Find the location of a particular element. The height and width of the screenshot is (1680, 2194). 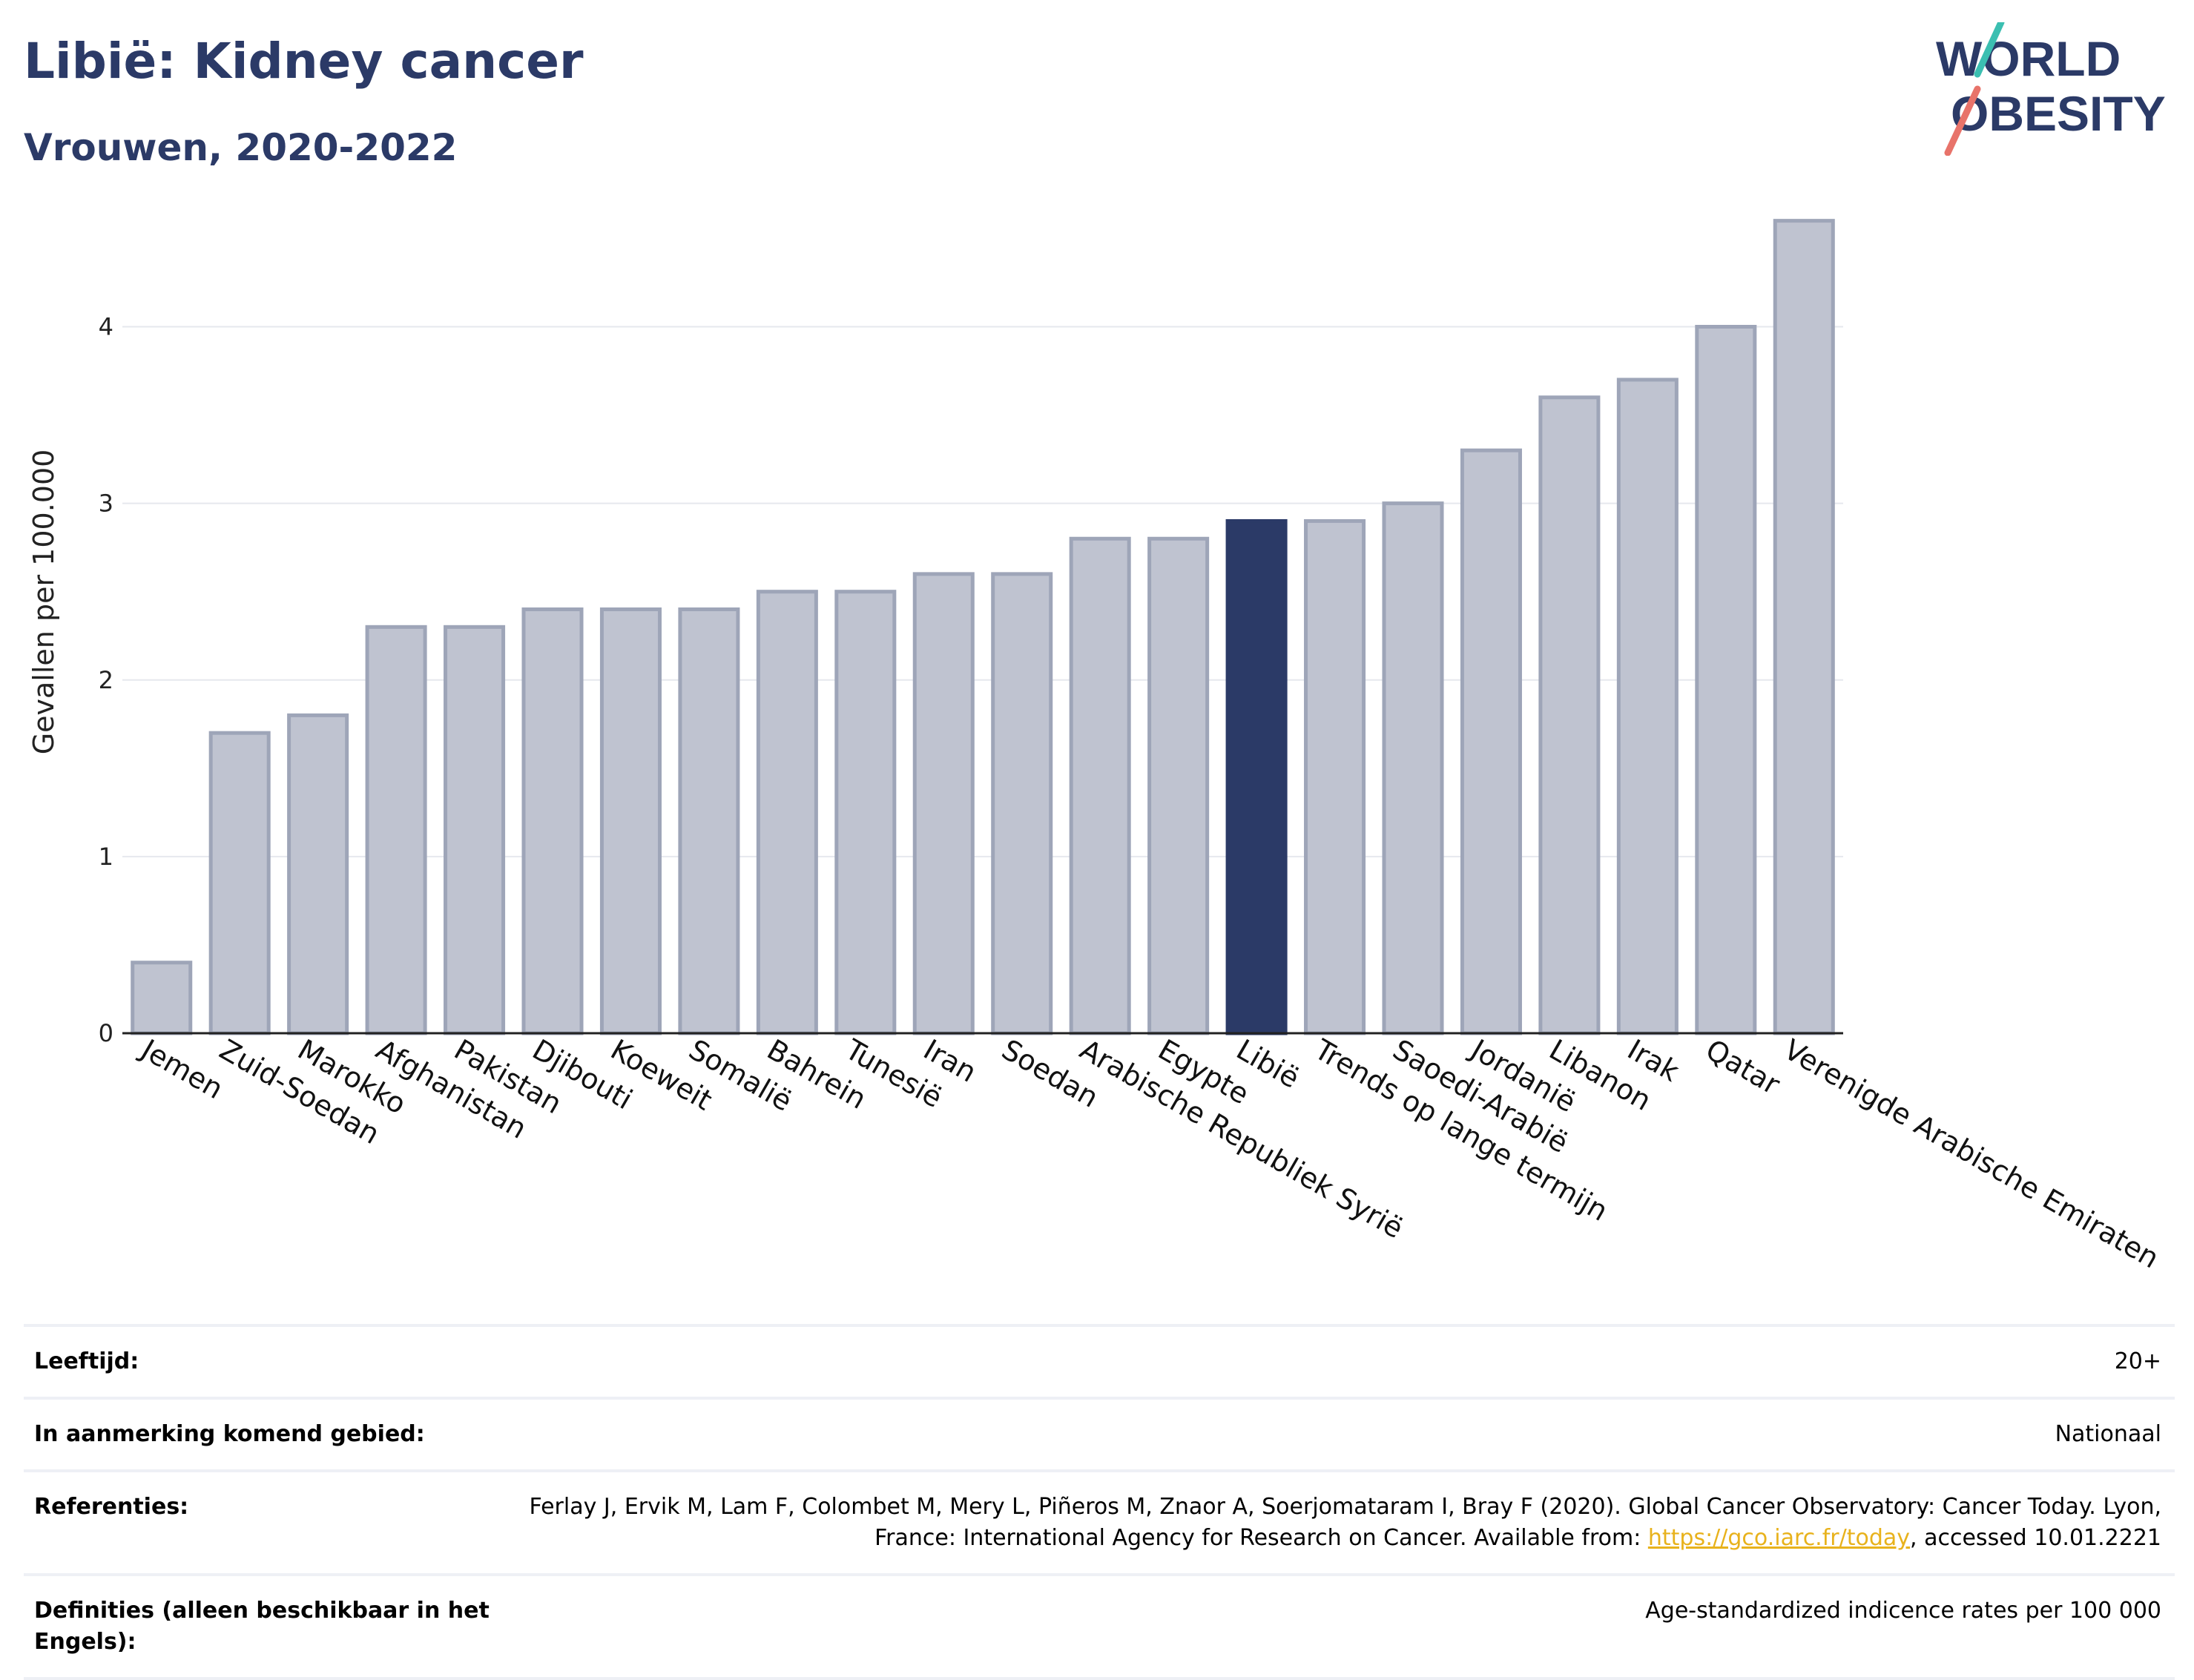

y-tick-label: 4 is located at coordinates (106, 327).